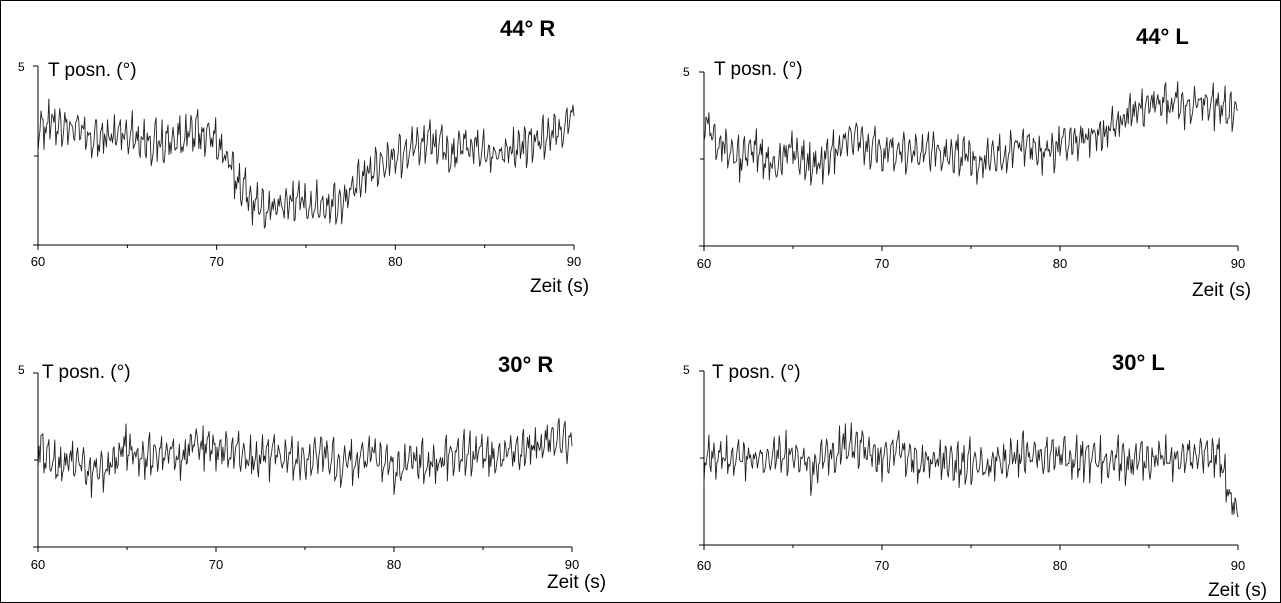  I want to click on panel-title: 30° L, so click(1138, 362).